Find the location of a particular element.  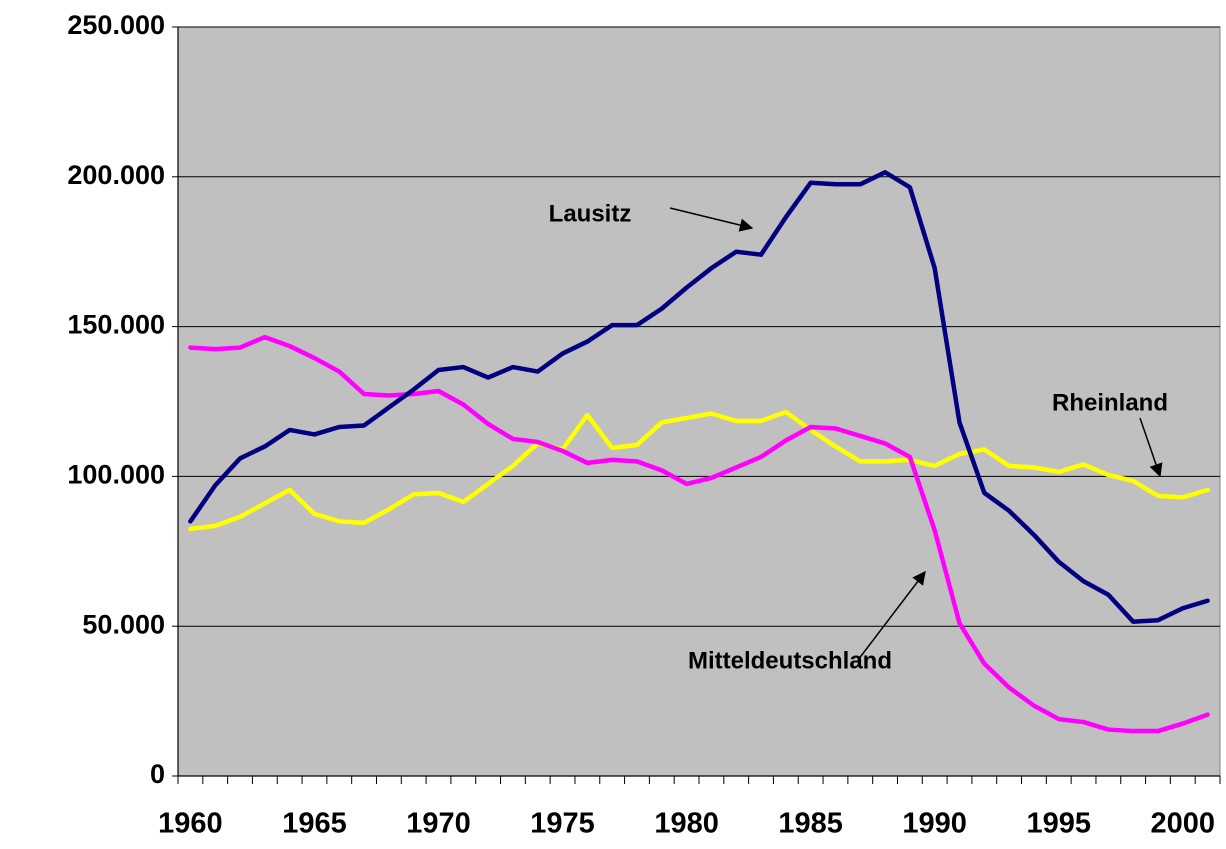

x-tick-label: 1965 is located at coordinates (314, 824).